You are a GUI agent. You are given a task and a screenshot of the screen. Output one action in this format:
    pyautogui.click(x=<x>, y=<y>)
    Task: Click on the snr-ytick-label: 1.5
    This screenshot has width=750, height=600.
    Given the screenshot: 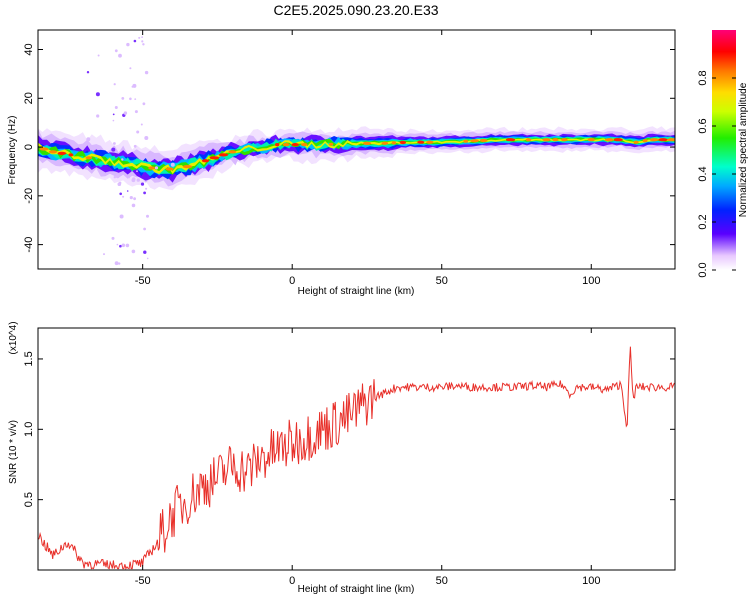 What is the action you would take?
    pyautogui.click(x=29, y=358)
    